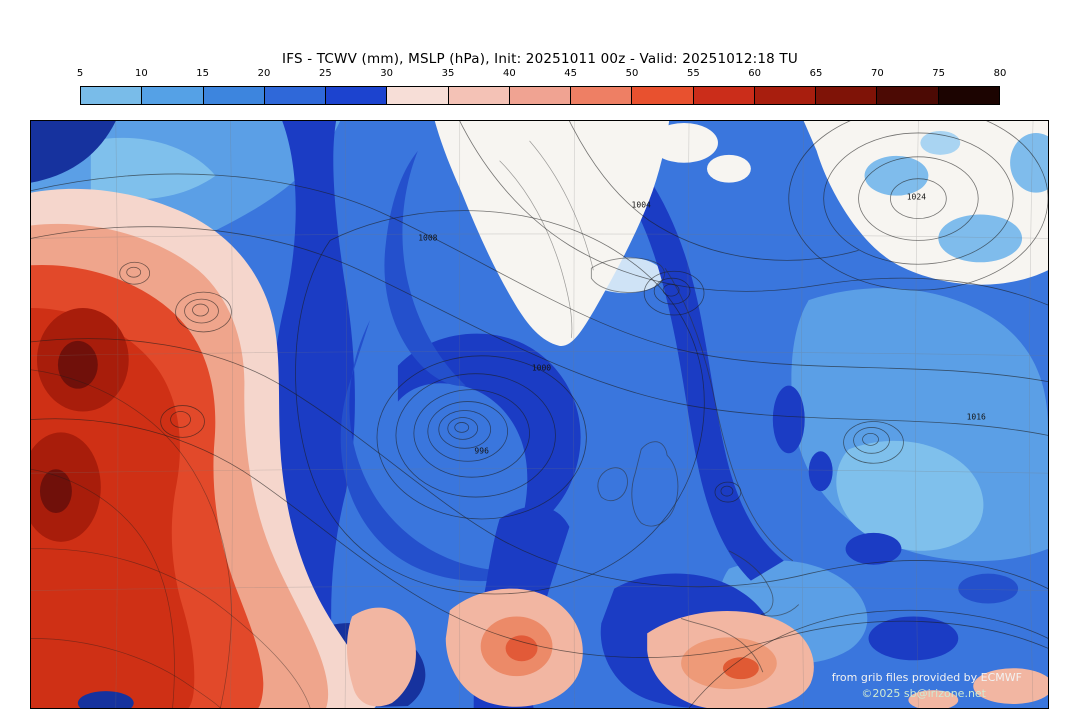 This screenshot has height=718, width=1080. What do you see at coordinates (264, 73) in the screenshot?
I see `colorbar-tick-label: 20` at bounding box center [264, 73].